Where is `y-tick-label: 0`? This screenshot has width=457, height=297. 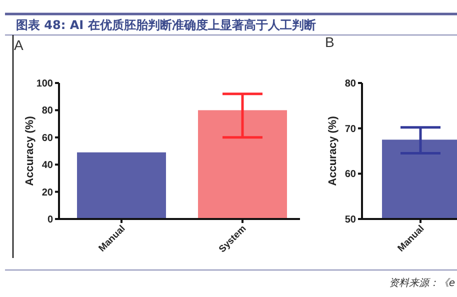
y-tick-label: 0 is located at coordinates (50, 220).